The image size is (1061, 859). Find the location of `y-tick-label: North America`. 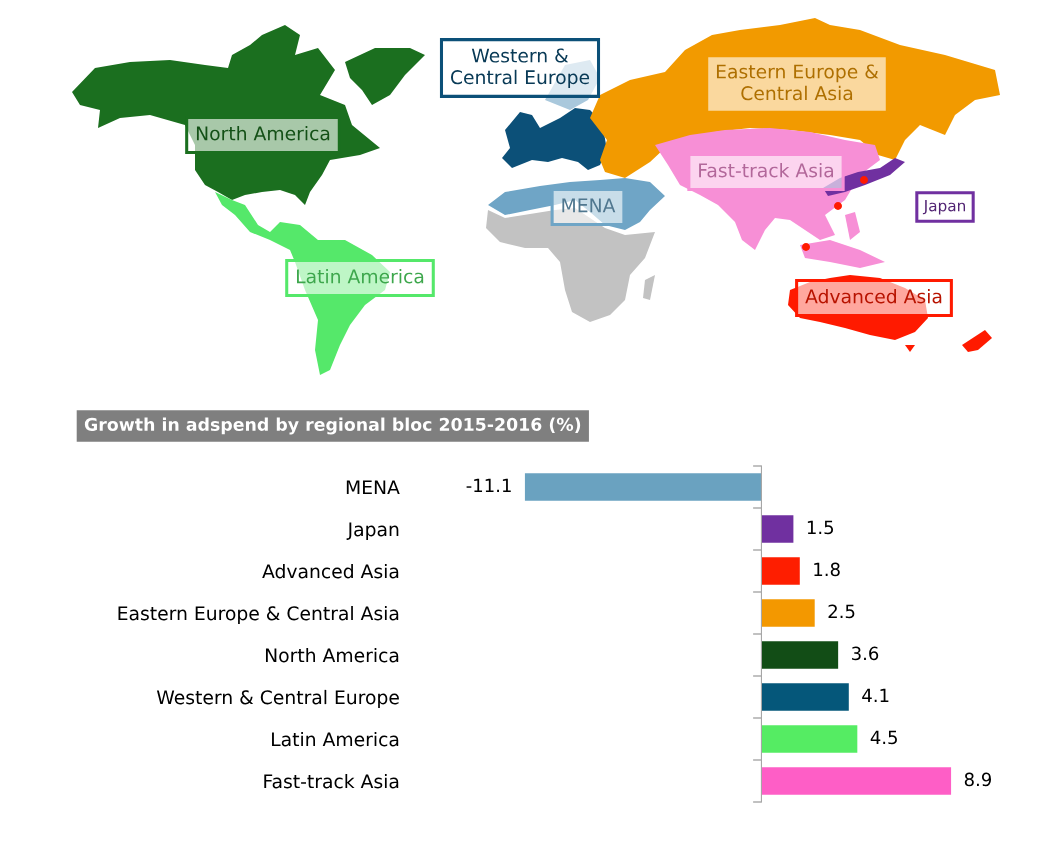

y-tick-label: North America is located at coordinates (332, 655).